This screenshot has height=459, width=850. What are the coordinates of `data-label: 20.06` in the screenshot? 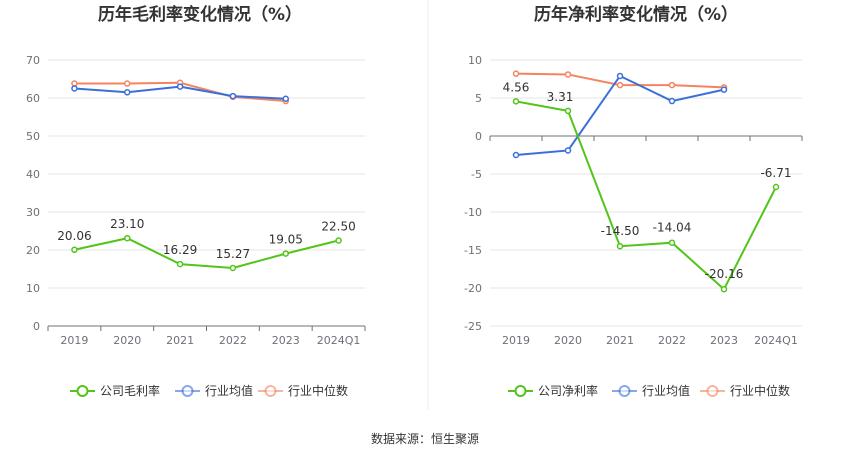 It's located at (74, 236).